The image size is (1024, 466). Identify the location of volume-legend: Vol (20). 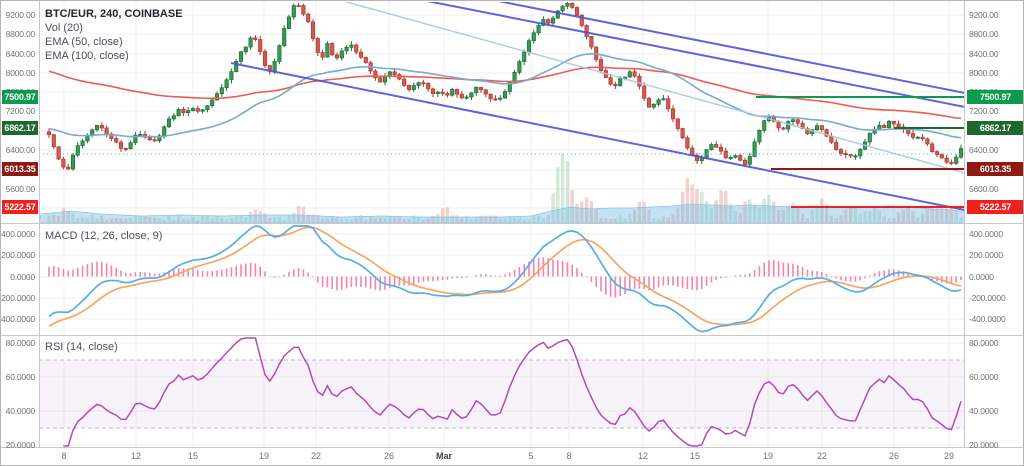
(64, 28).